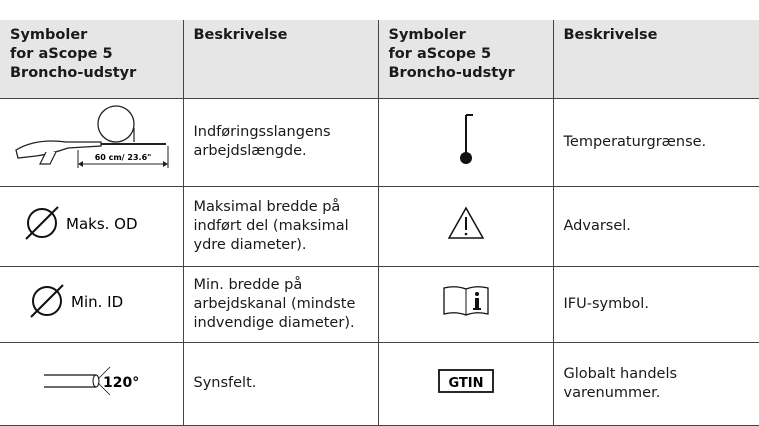  I want to click on symbol-label: 120°, so click(121, 383).